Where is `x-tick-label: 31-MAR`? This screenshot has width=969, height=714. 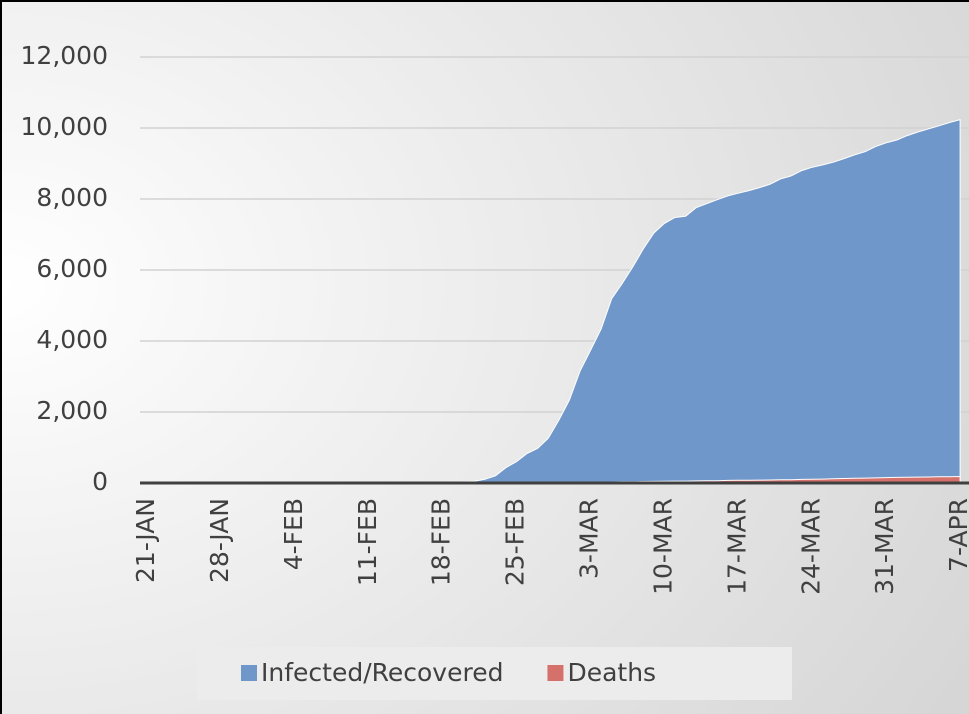 x-tick-label: 31-MAR is located at coordinates (884, 546).